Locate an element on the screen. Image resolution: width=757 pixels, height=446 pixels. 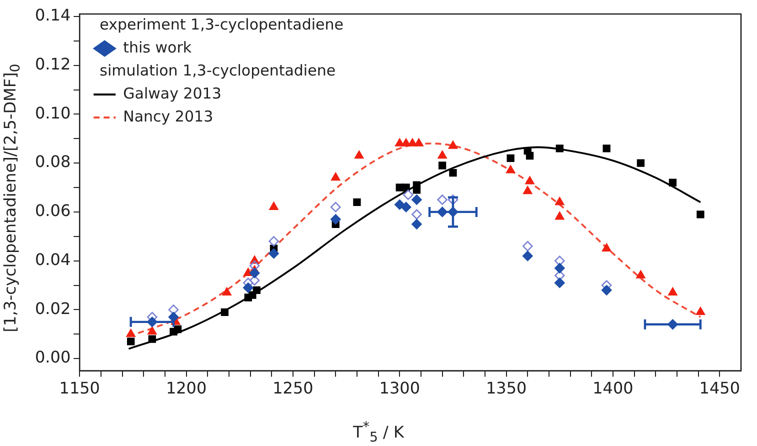
x-tick-label: 1450 is located at coordinates (719, 388).